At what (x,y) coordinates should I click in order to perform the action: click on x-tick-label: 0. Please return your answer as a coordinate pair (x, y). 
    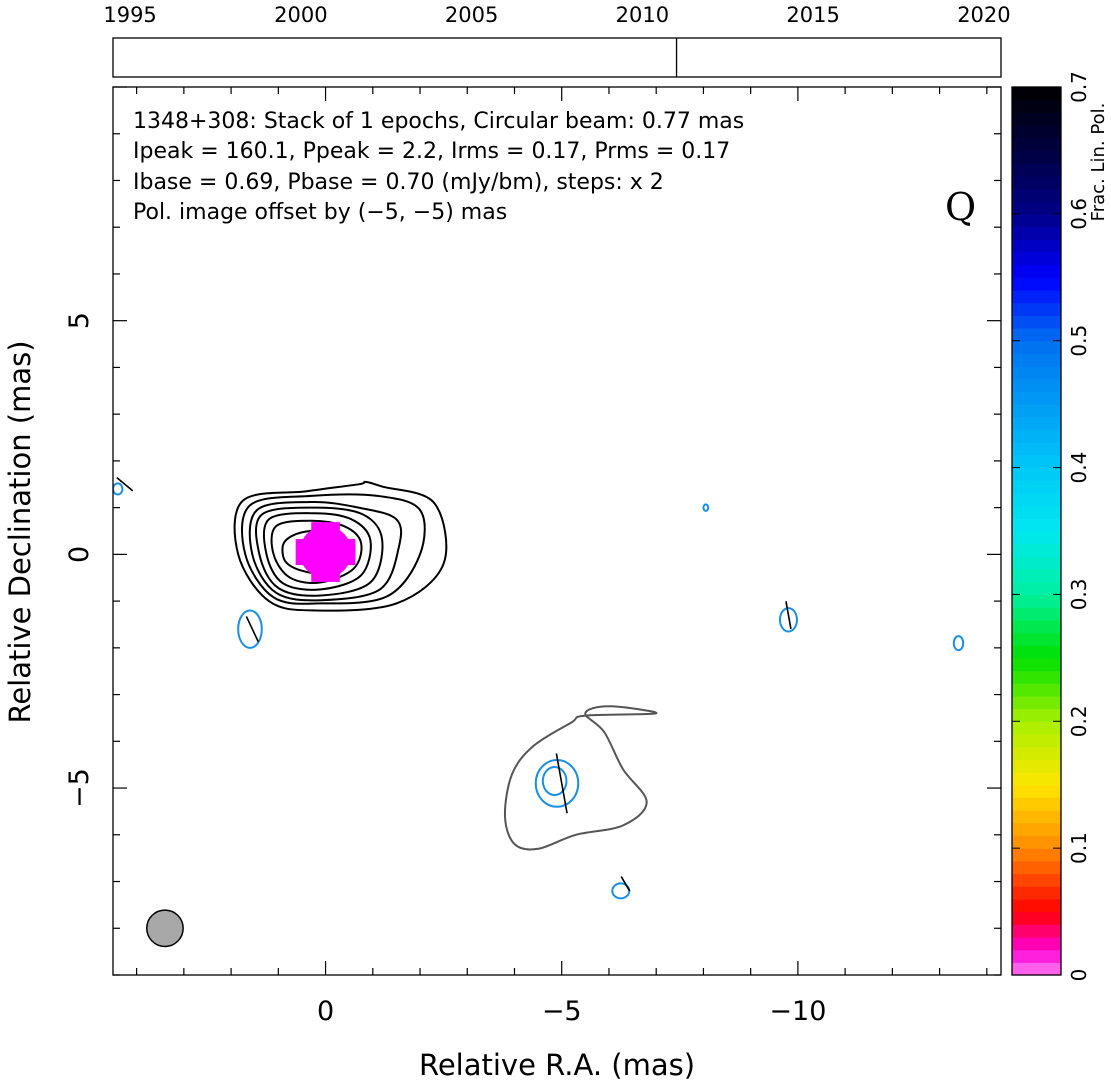
    Looking at the image, I should click on (325, 1011).